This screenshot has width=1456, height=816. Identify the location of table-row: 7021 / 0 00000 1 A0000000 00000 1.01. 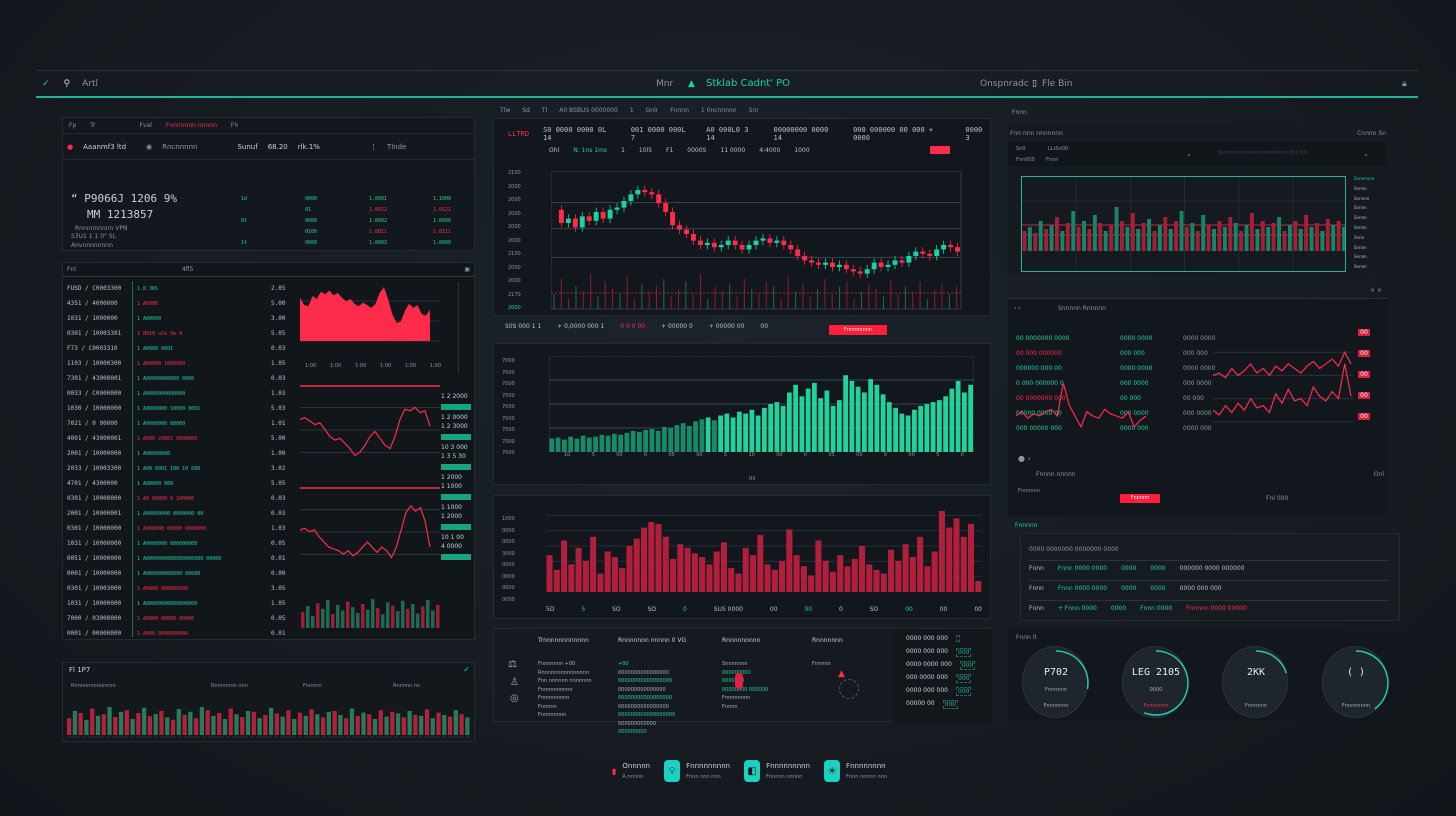
(187, 423).